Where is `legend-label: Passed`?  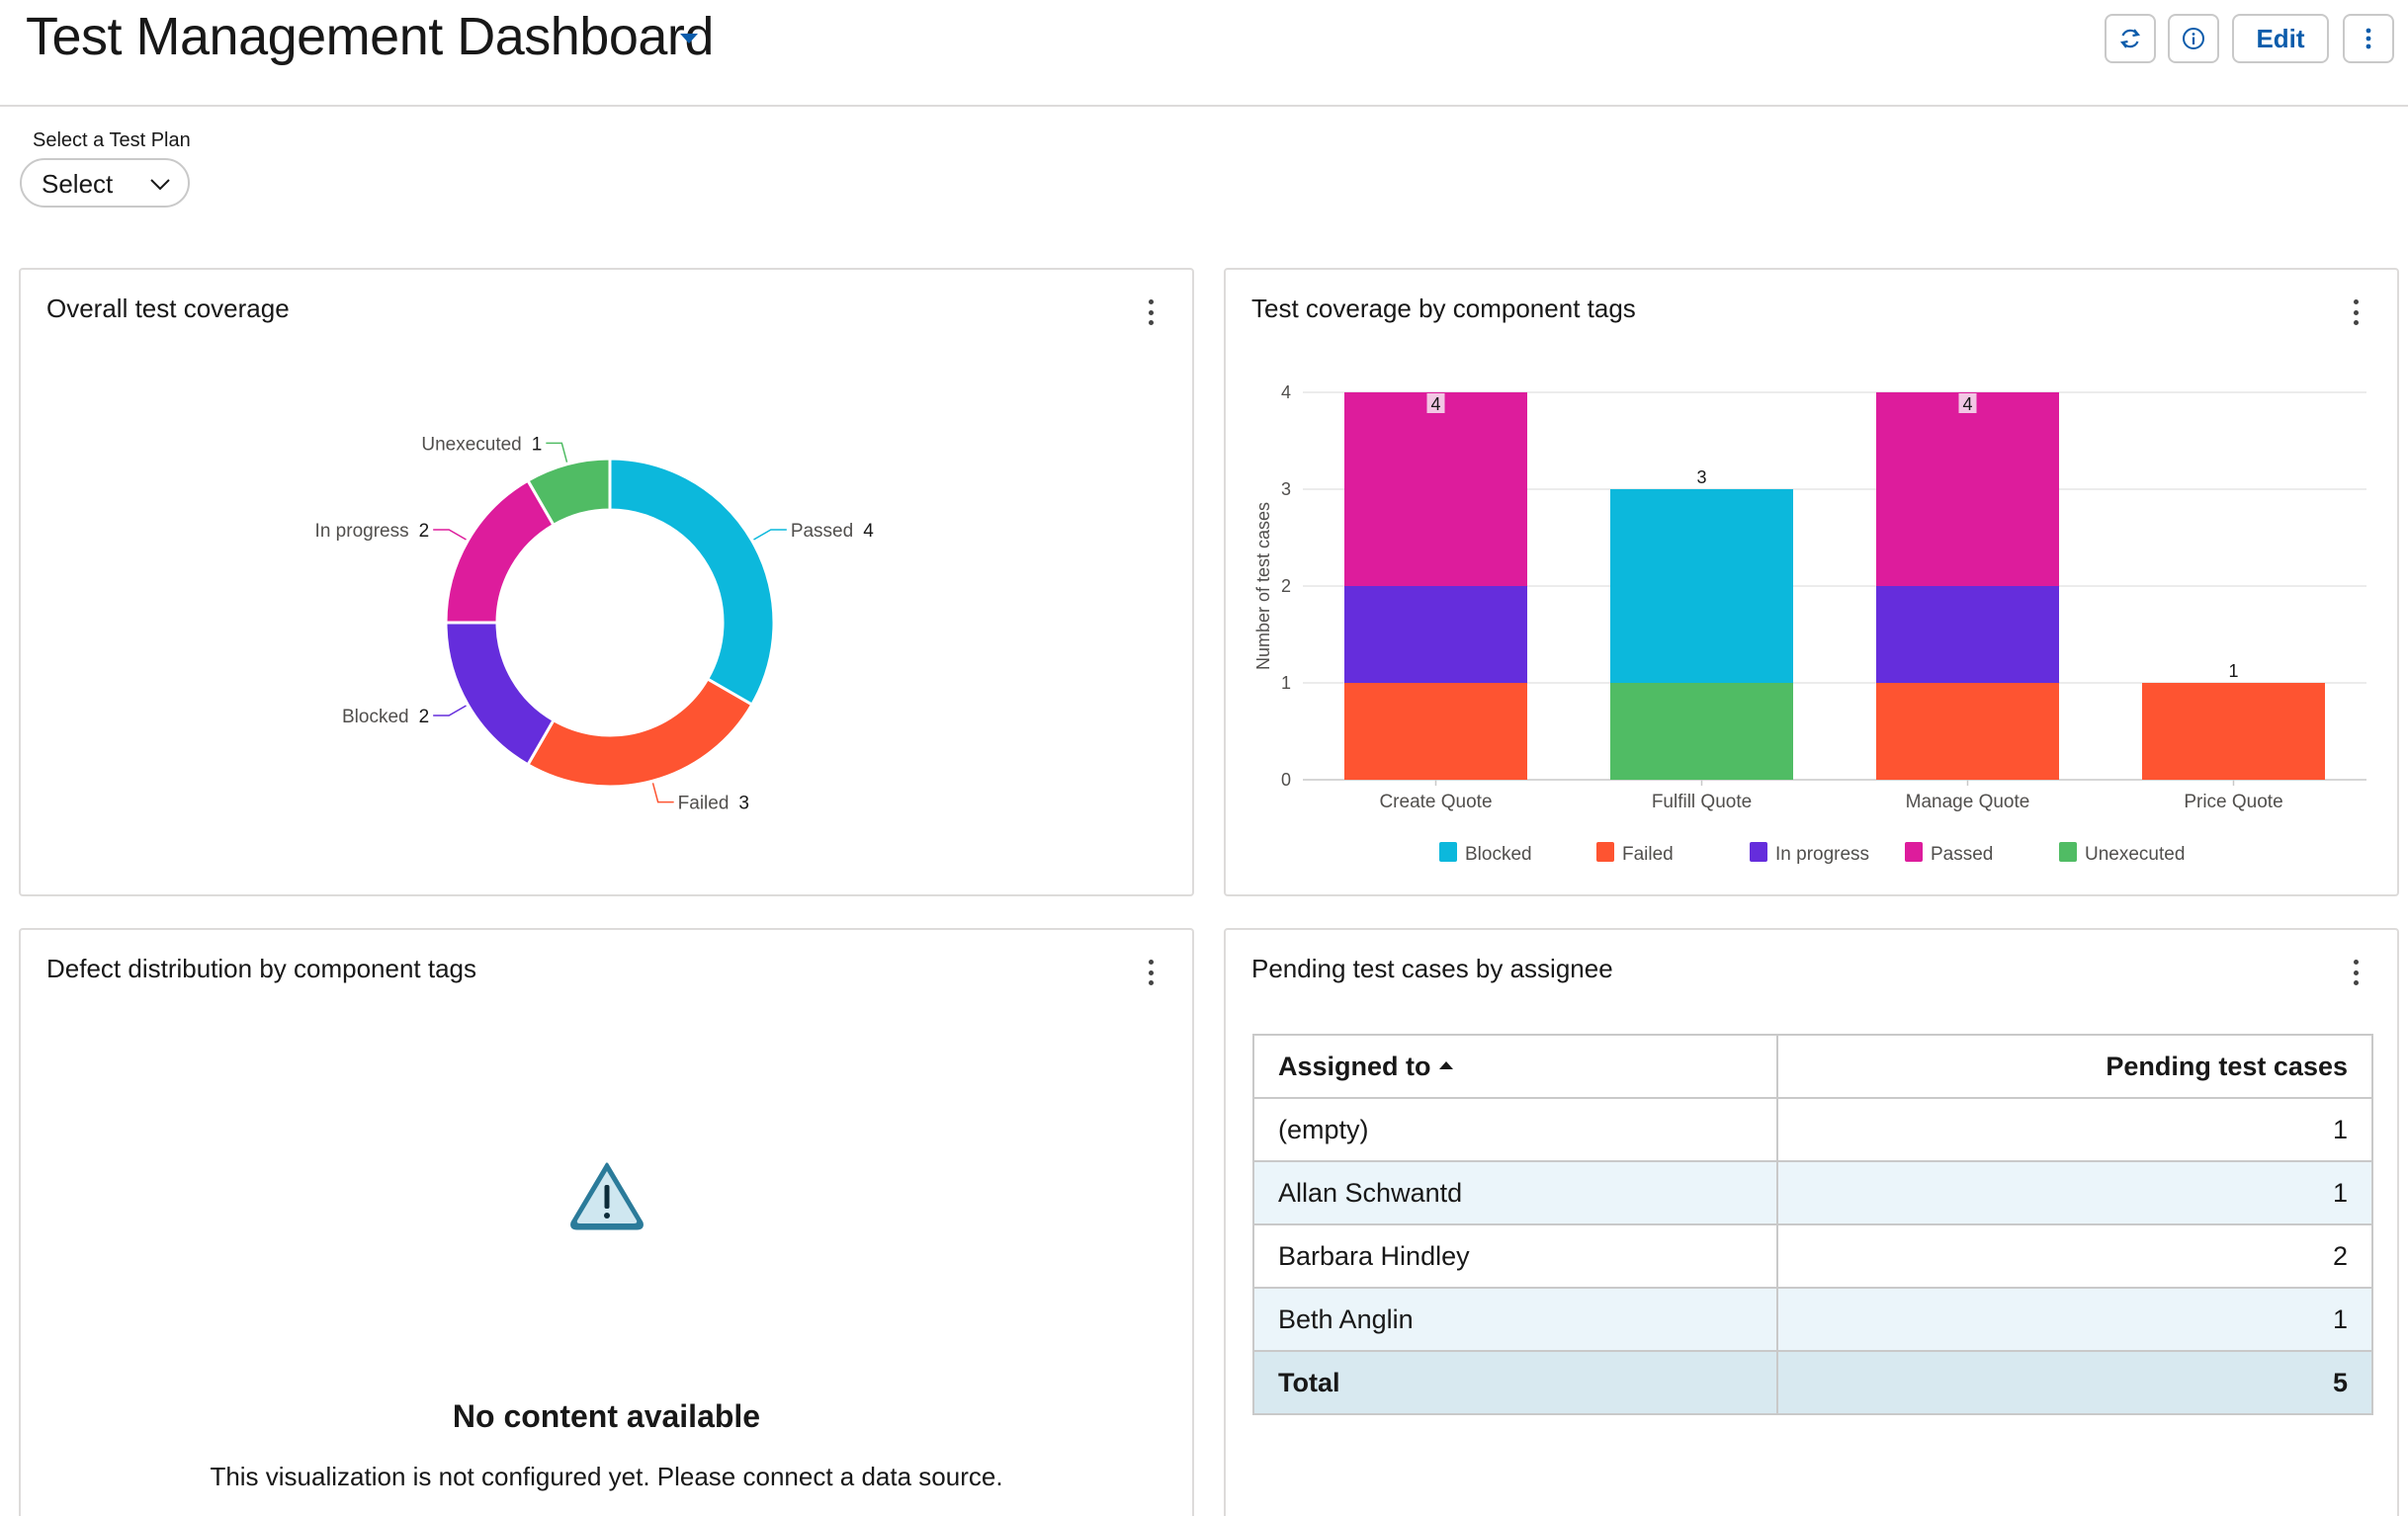 legend-label: Passed is located at coordinates (1962, 854).